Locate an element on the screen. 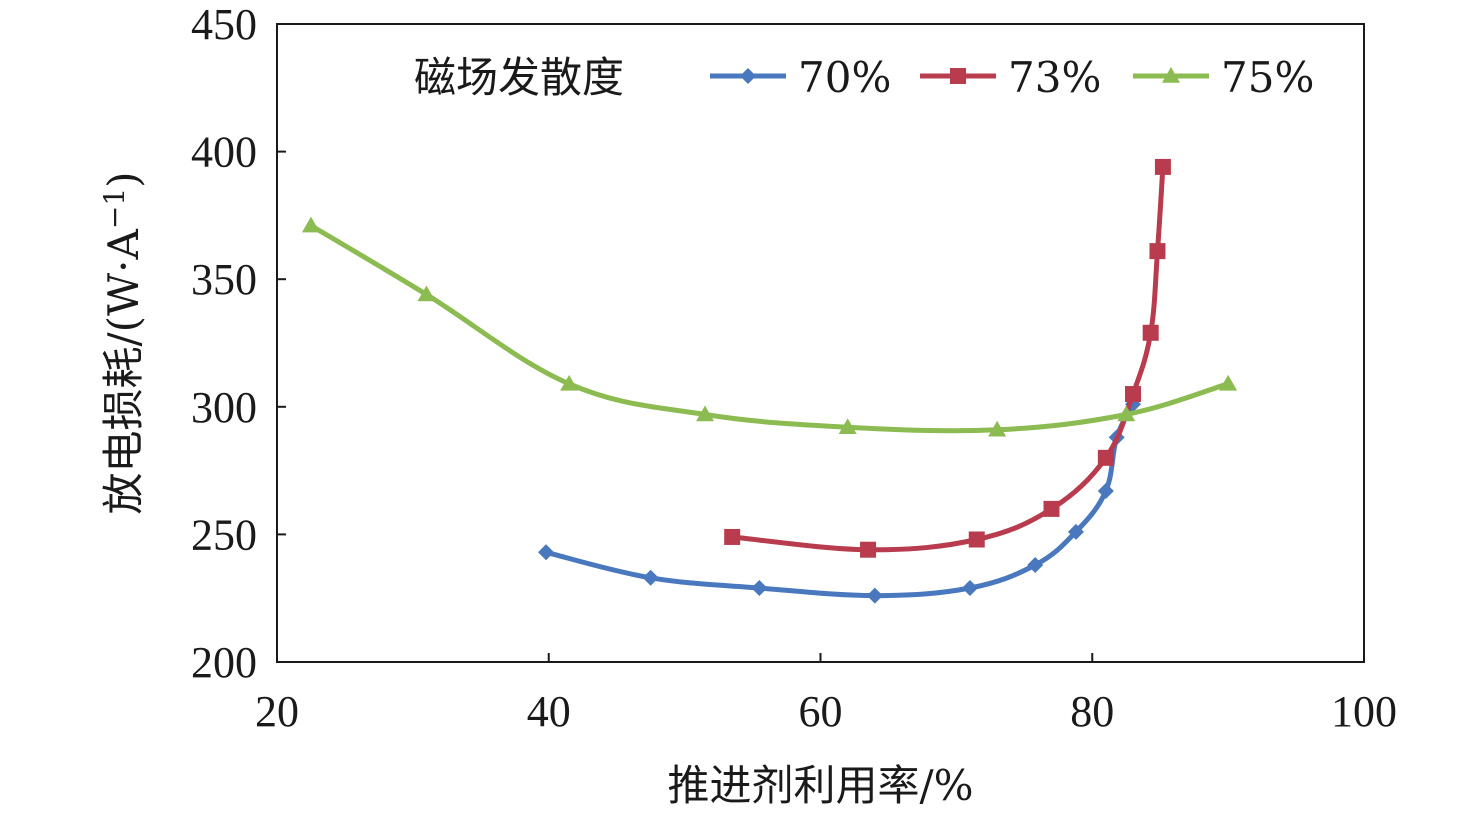  x-axis-label: 推进剂利用率/% is located at coordinates (820, 785).